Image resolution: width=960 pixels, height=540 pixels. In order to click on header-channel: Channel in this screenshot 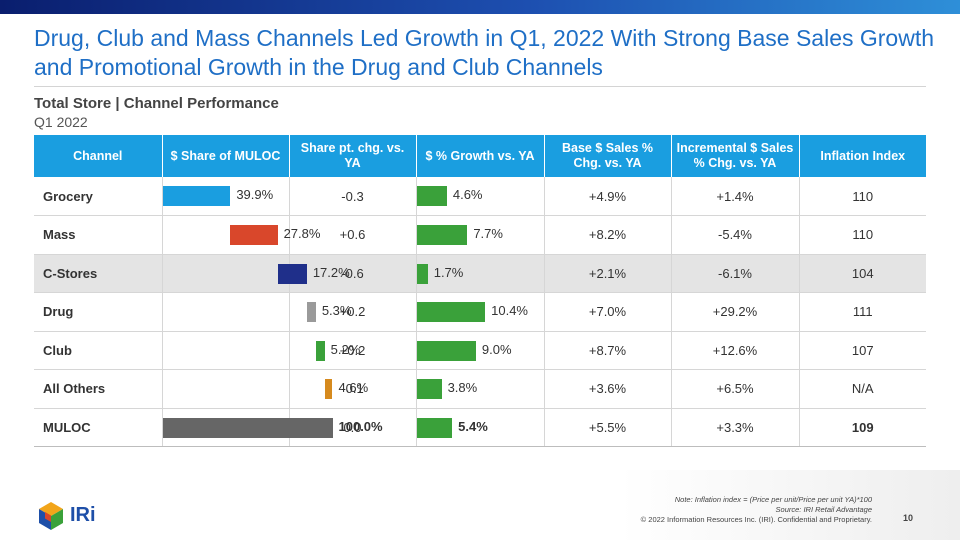, I will do `click(98, 156)`.